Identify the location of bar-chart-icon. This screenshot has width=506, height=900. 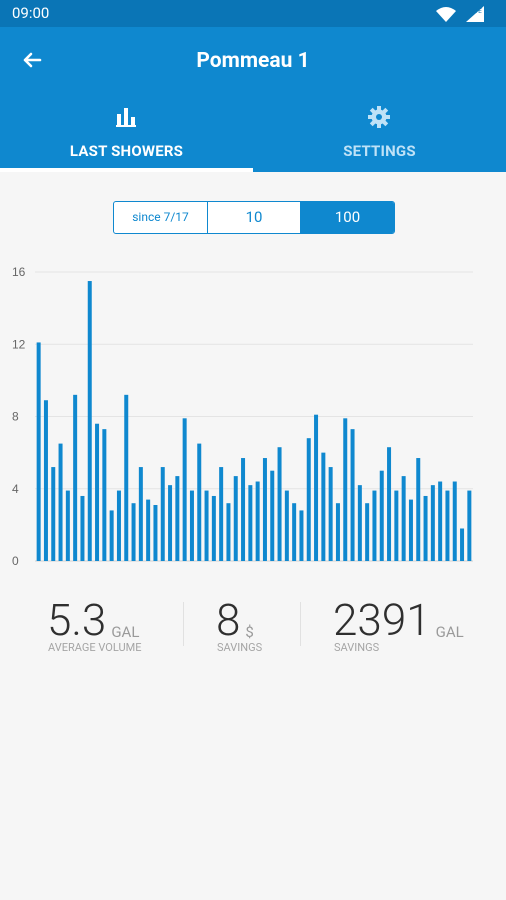
(126, 117).